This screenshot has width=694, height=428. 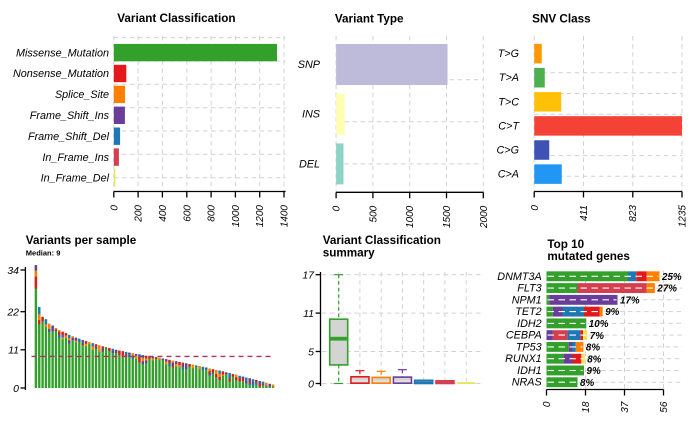 I want to click on svg-text: Variants per sample, so click(x=81, y=240).